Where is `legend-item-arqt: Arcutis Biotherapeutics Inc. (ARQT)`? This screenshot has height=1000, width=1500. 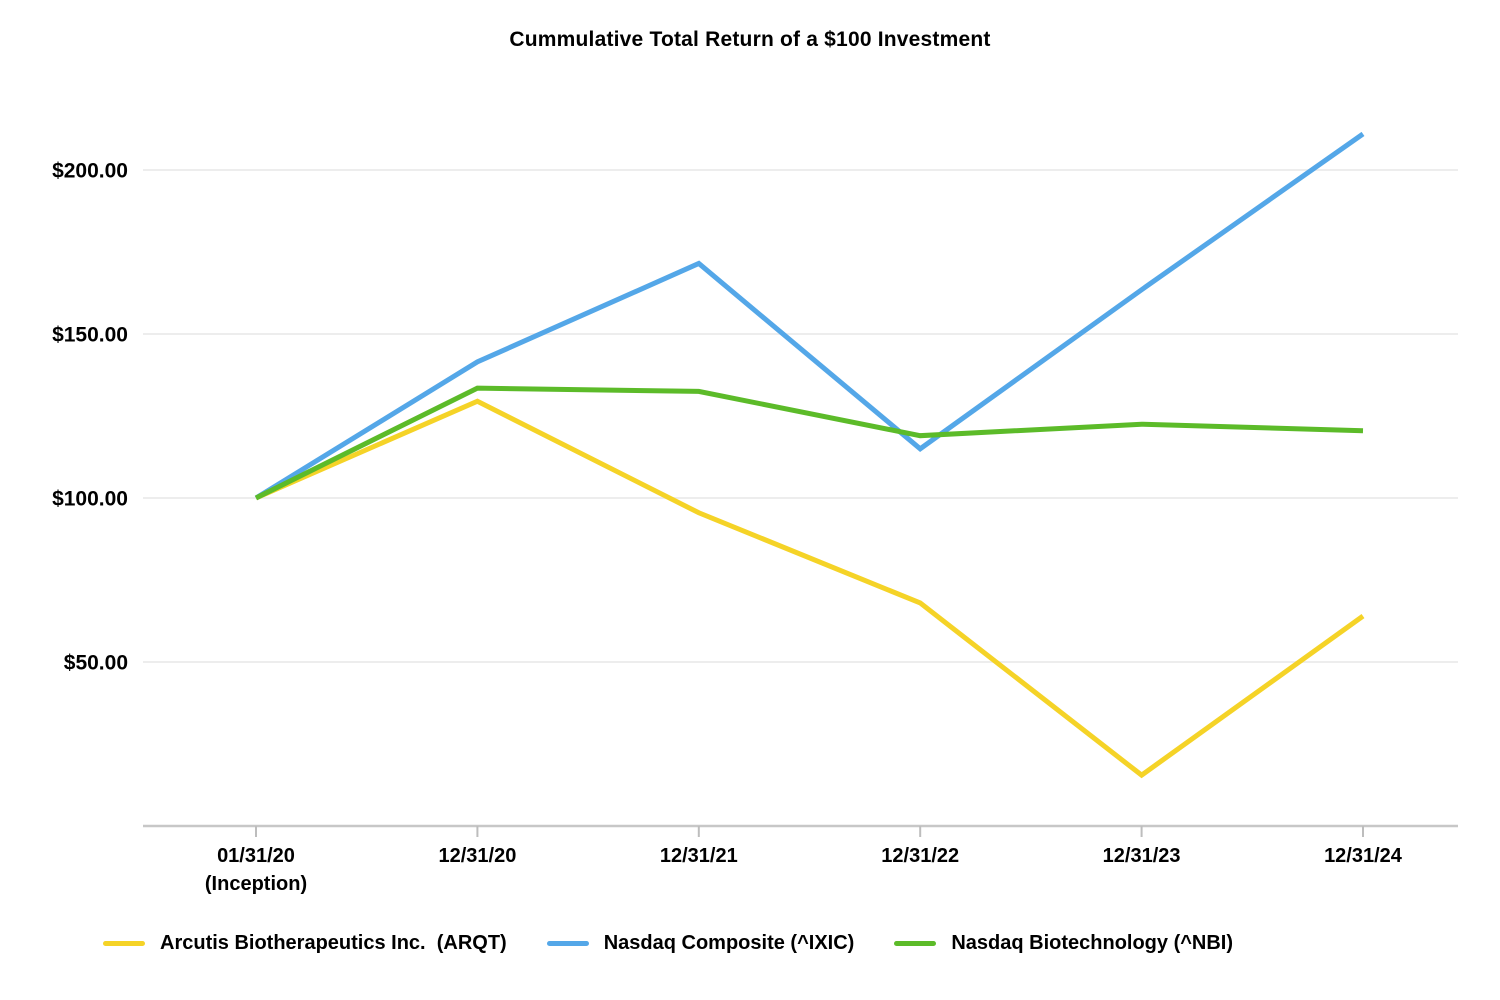 legend-item-arqt: Arcutis Biotherapeutics Inc. (ARQT) is located at coordinates (305, 943).